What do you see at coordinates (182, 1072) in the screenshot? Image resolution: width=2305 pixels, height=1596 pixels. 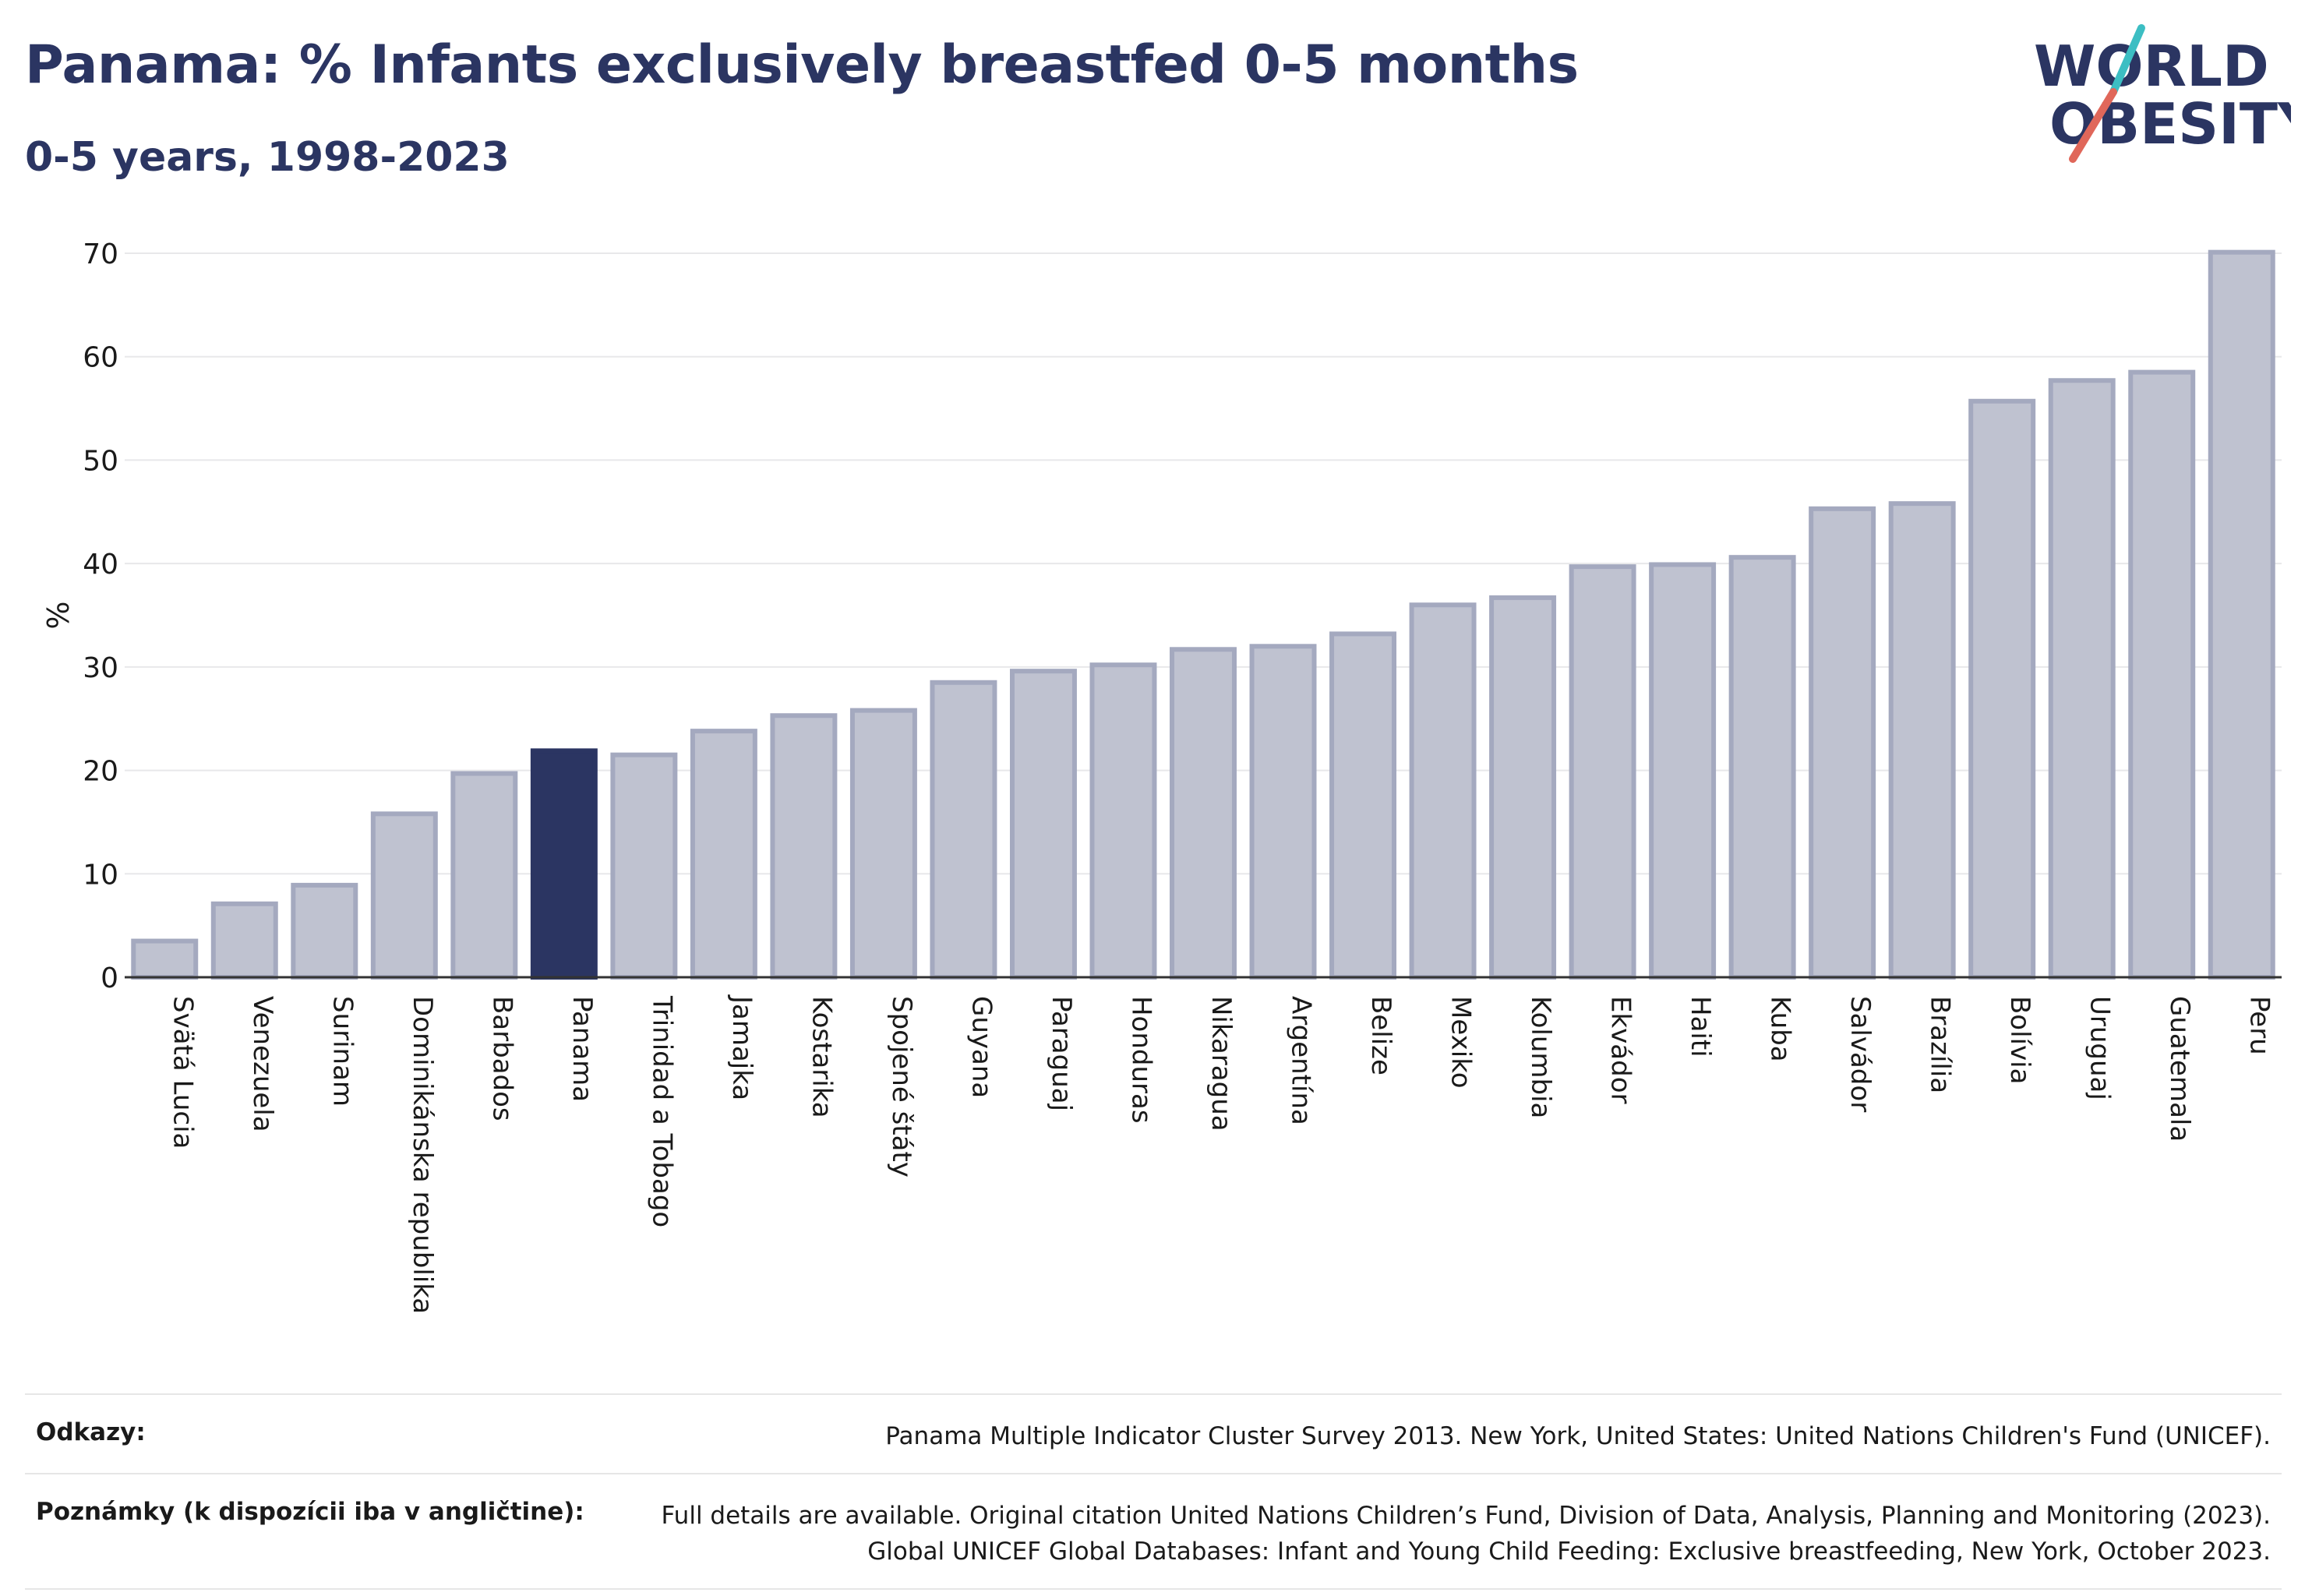 I see `x-tick-label: Svätá Lucia` at bounding box center [182, 1072].